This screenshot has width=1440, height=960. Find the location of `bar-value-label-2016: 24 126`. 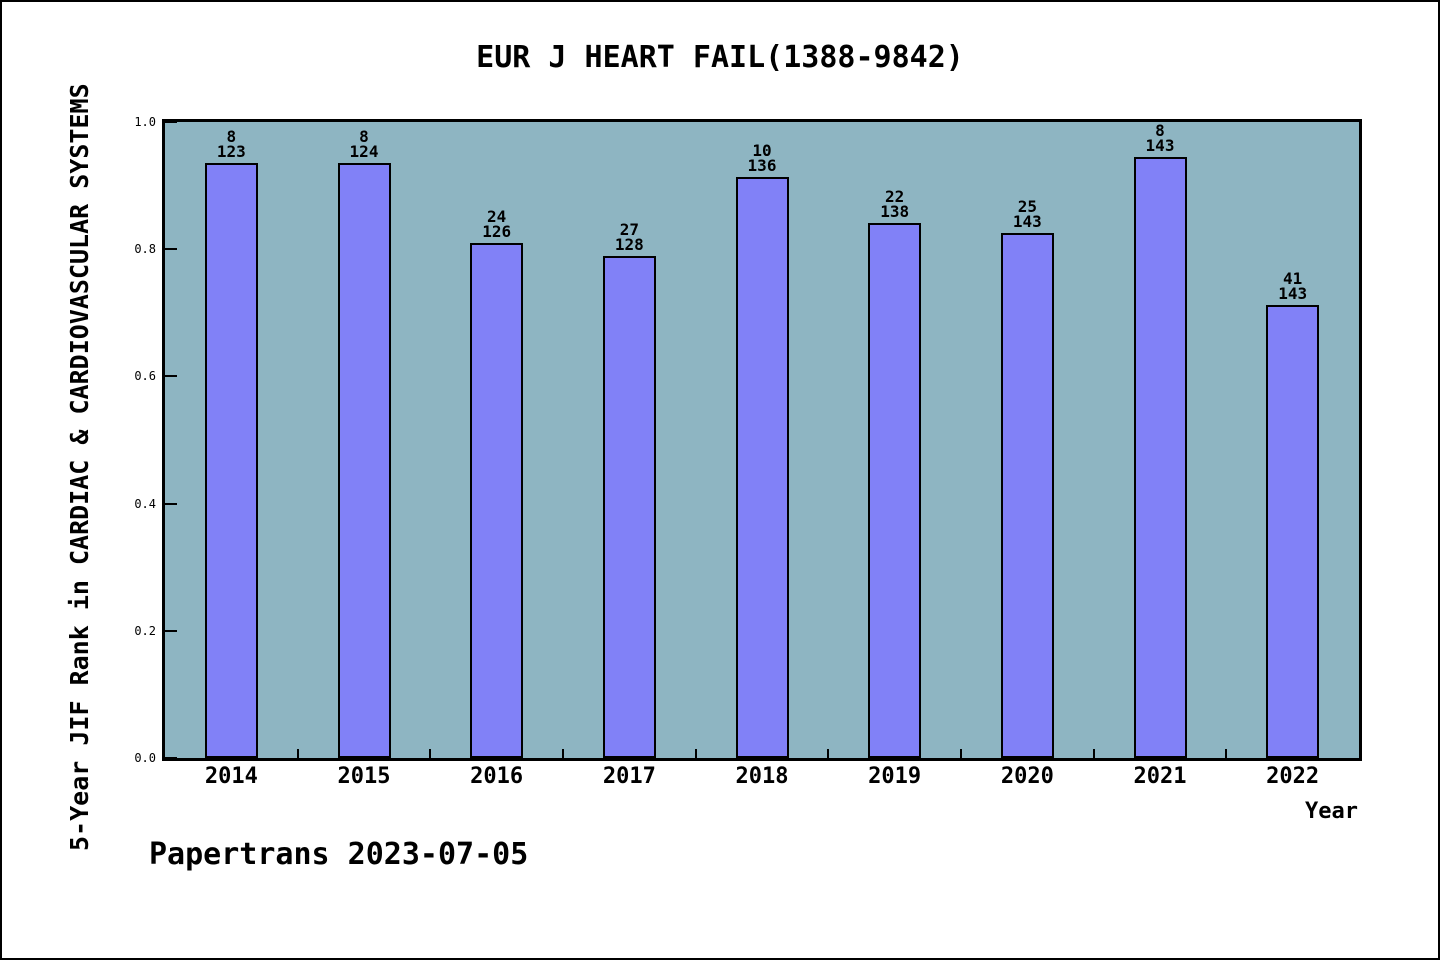

bar-value-label-2016: 24 126 is located at coordinates (497, 224).